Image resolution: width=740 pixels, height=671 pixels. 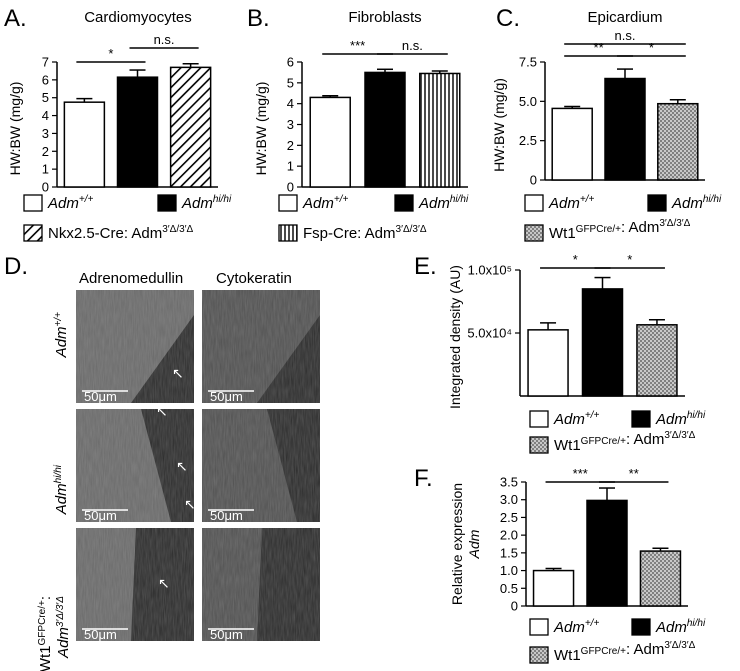 I want to click on micrograph-r0-c0: 50μm ↖, so click(x=135, y=347).